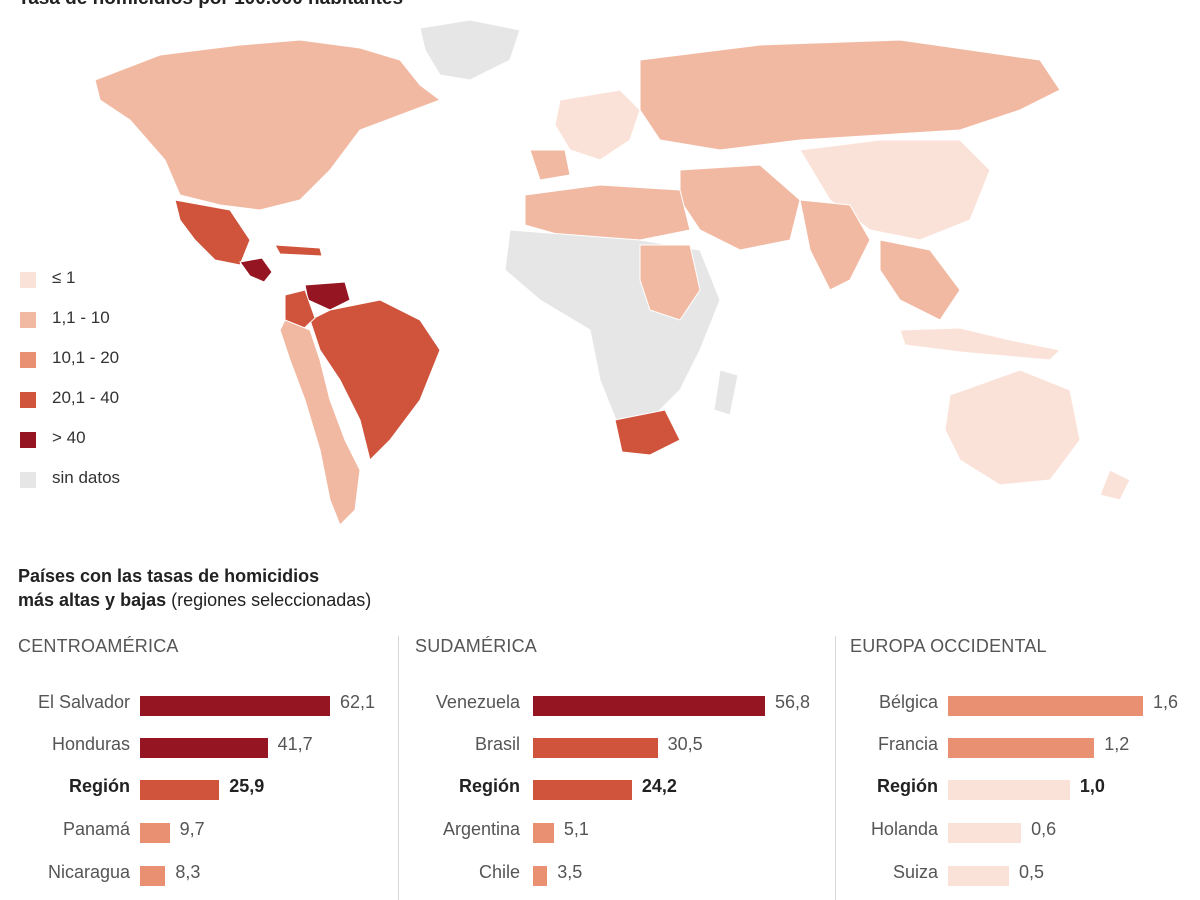  Describe the element at coordinates (98, 646) in the screenshot. I see `panel-heading: CENTROAMÉRICA` at that location.